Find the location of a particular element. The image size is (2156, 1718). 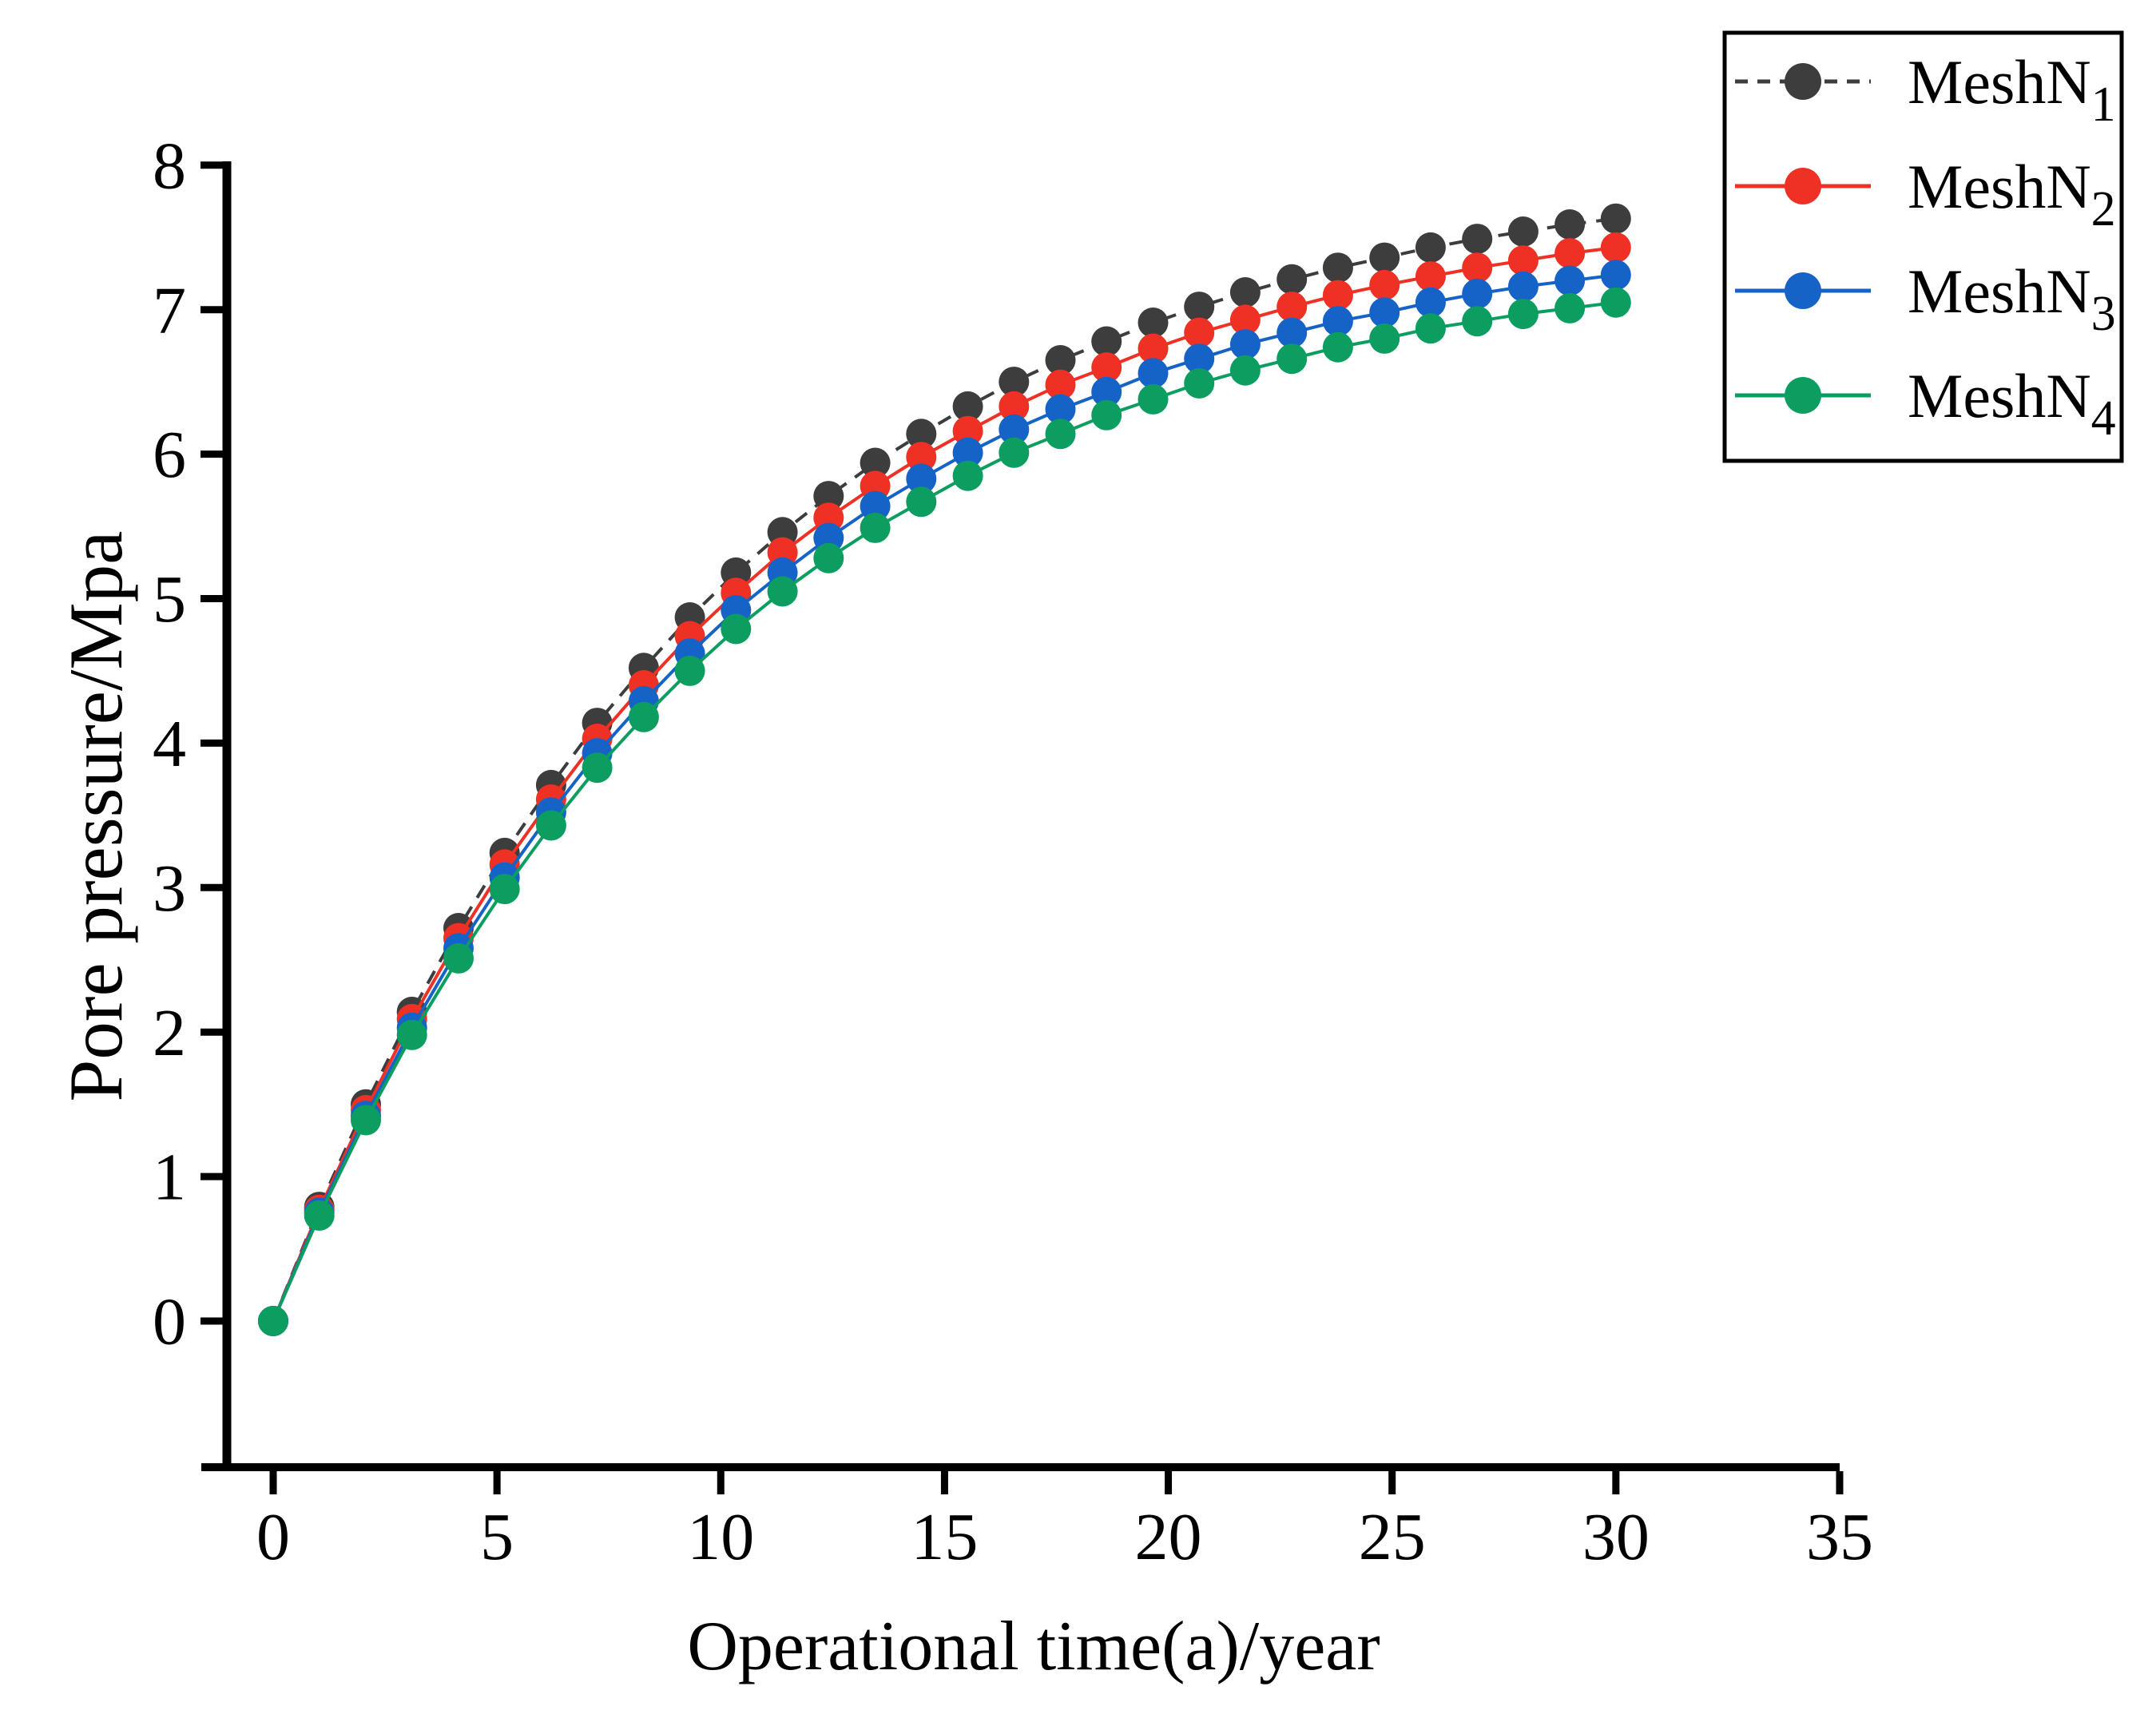

legend-entry-meshn3: MeshN3 is located at coordinates (1925, 298).